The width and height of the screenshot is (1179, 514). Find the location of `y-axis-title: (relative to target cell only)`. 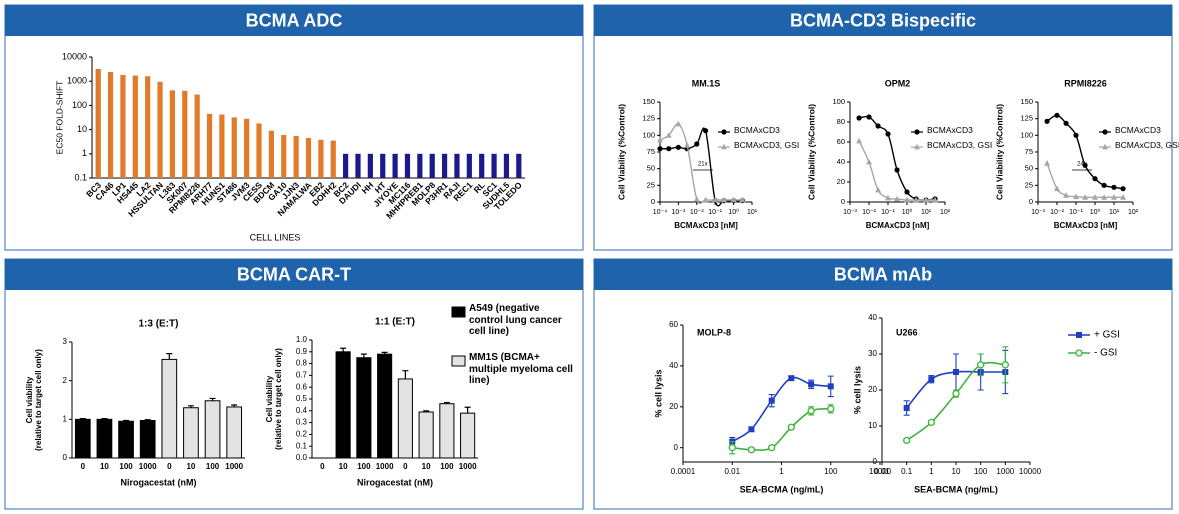

y-axis-title: (relative to target cell only) is located at coordinates (278, 399).